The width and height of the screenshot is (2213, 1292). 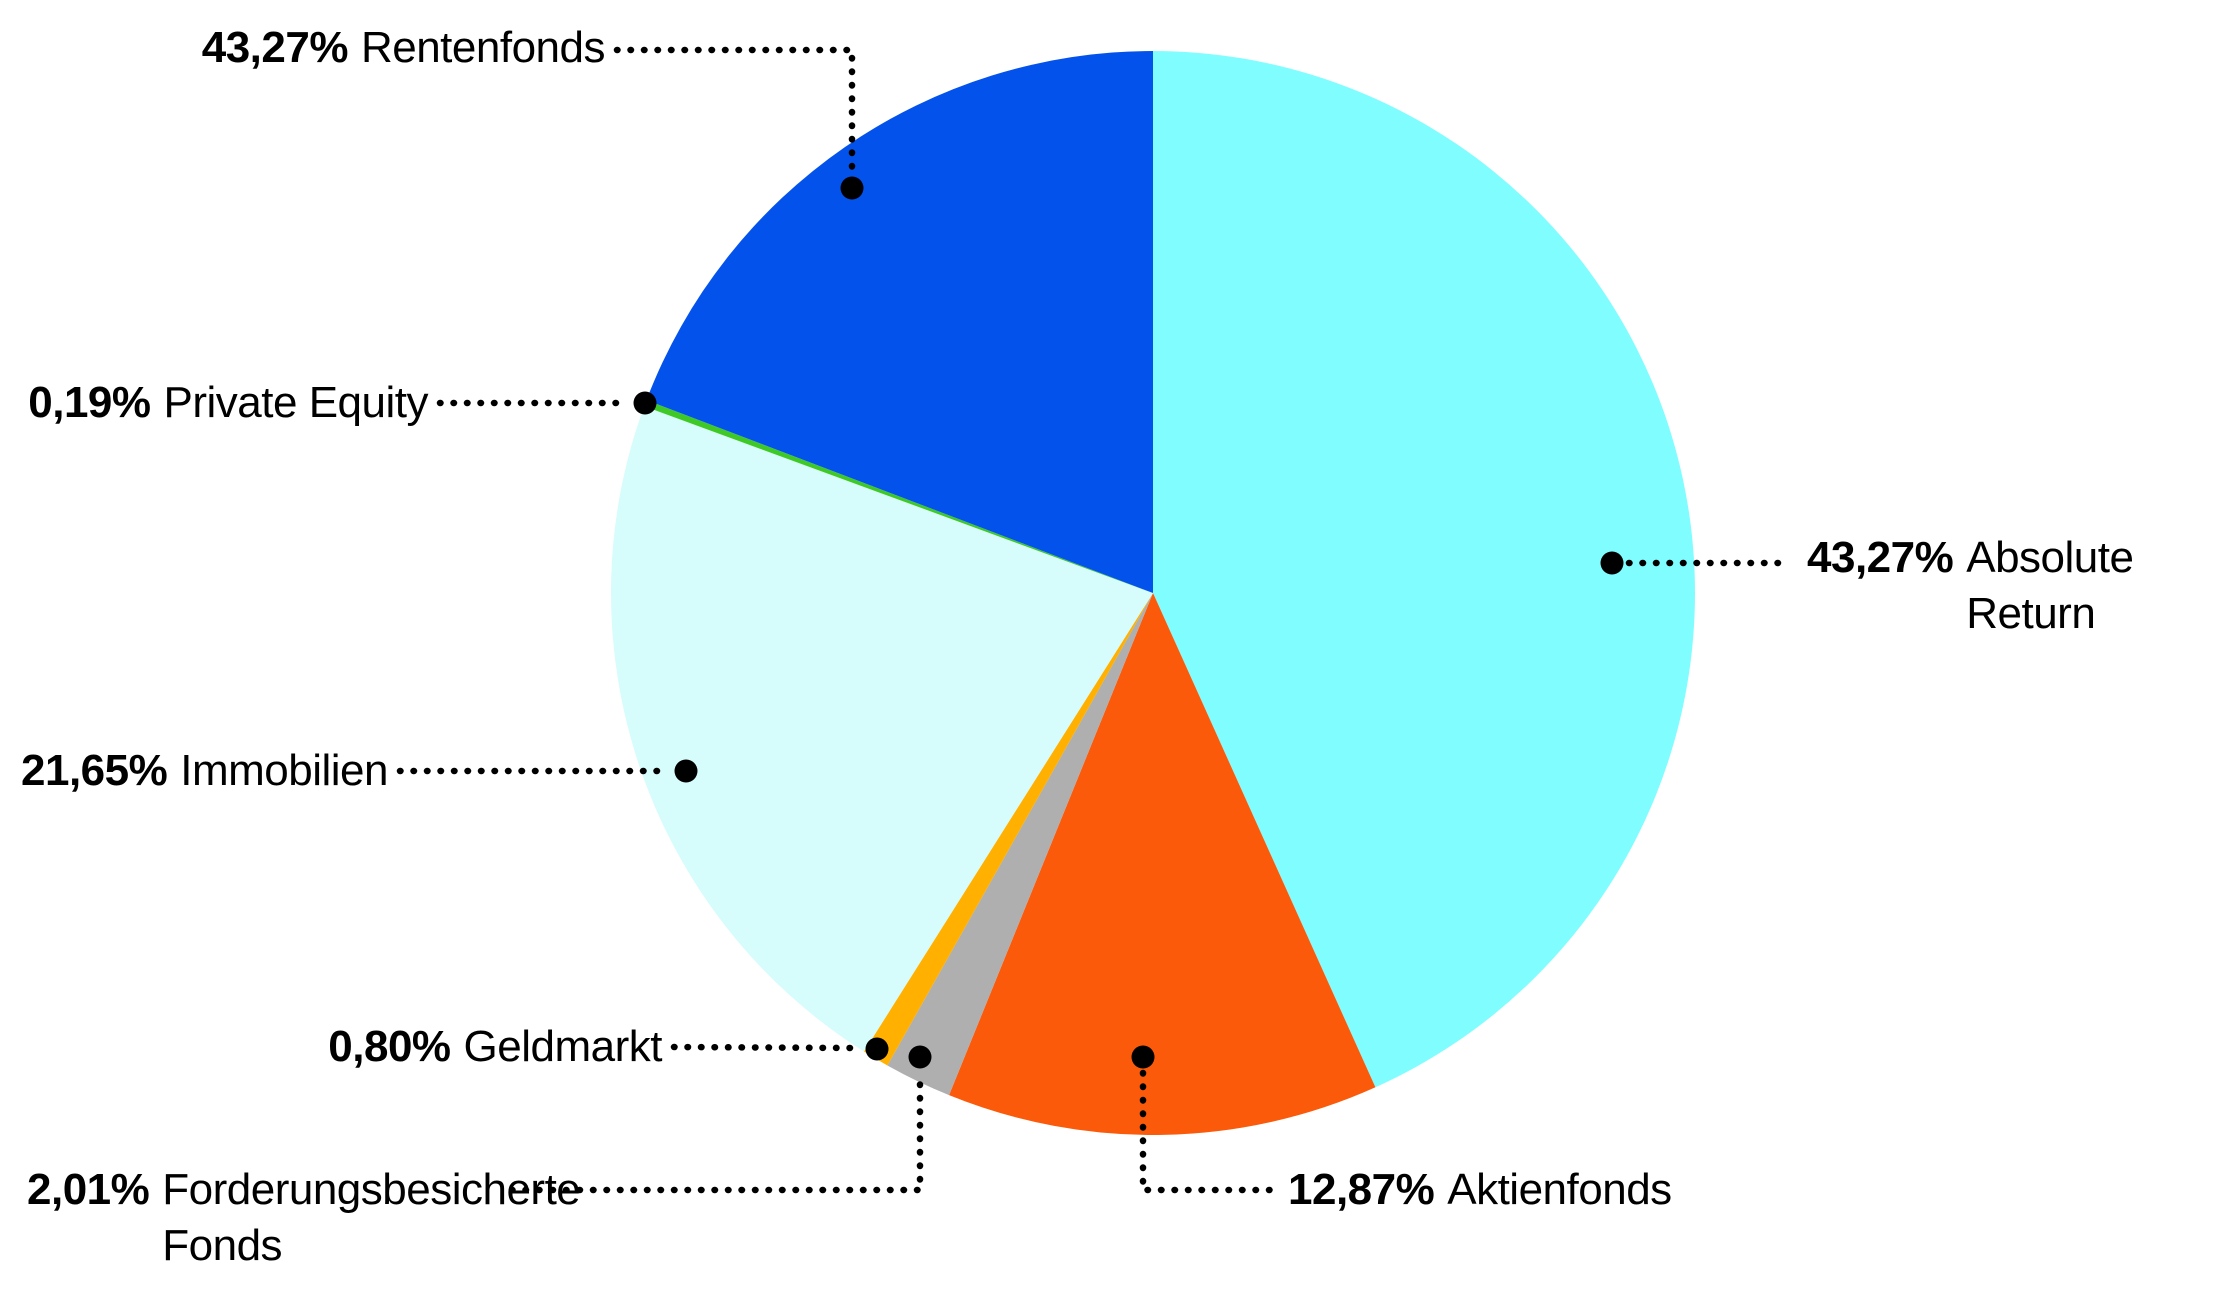 I want to click on pie-slice-immobilien, so click(x=882, y=729).